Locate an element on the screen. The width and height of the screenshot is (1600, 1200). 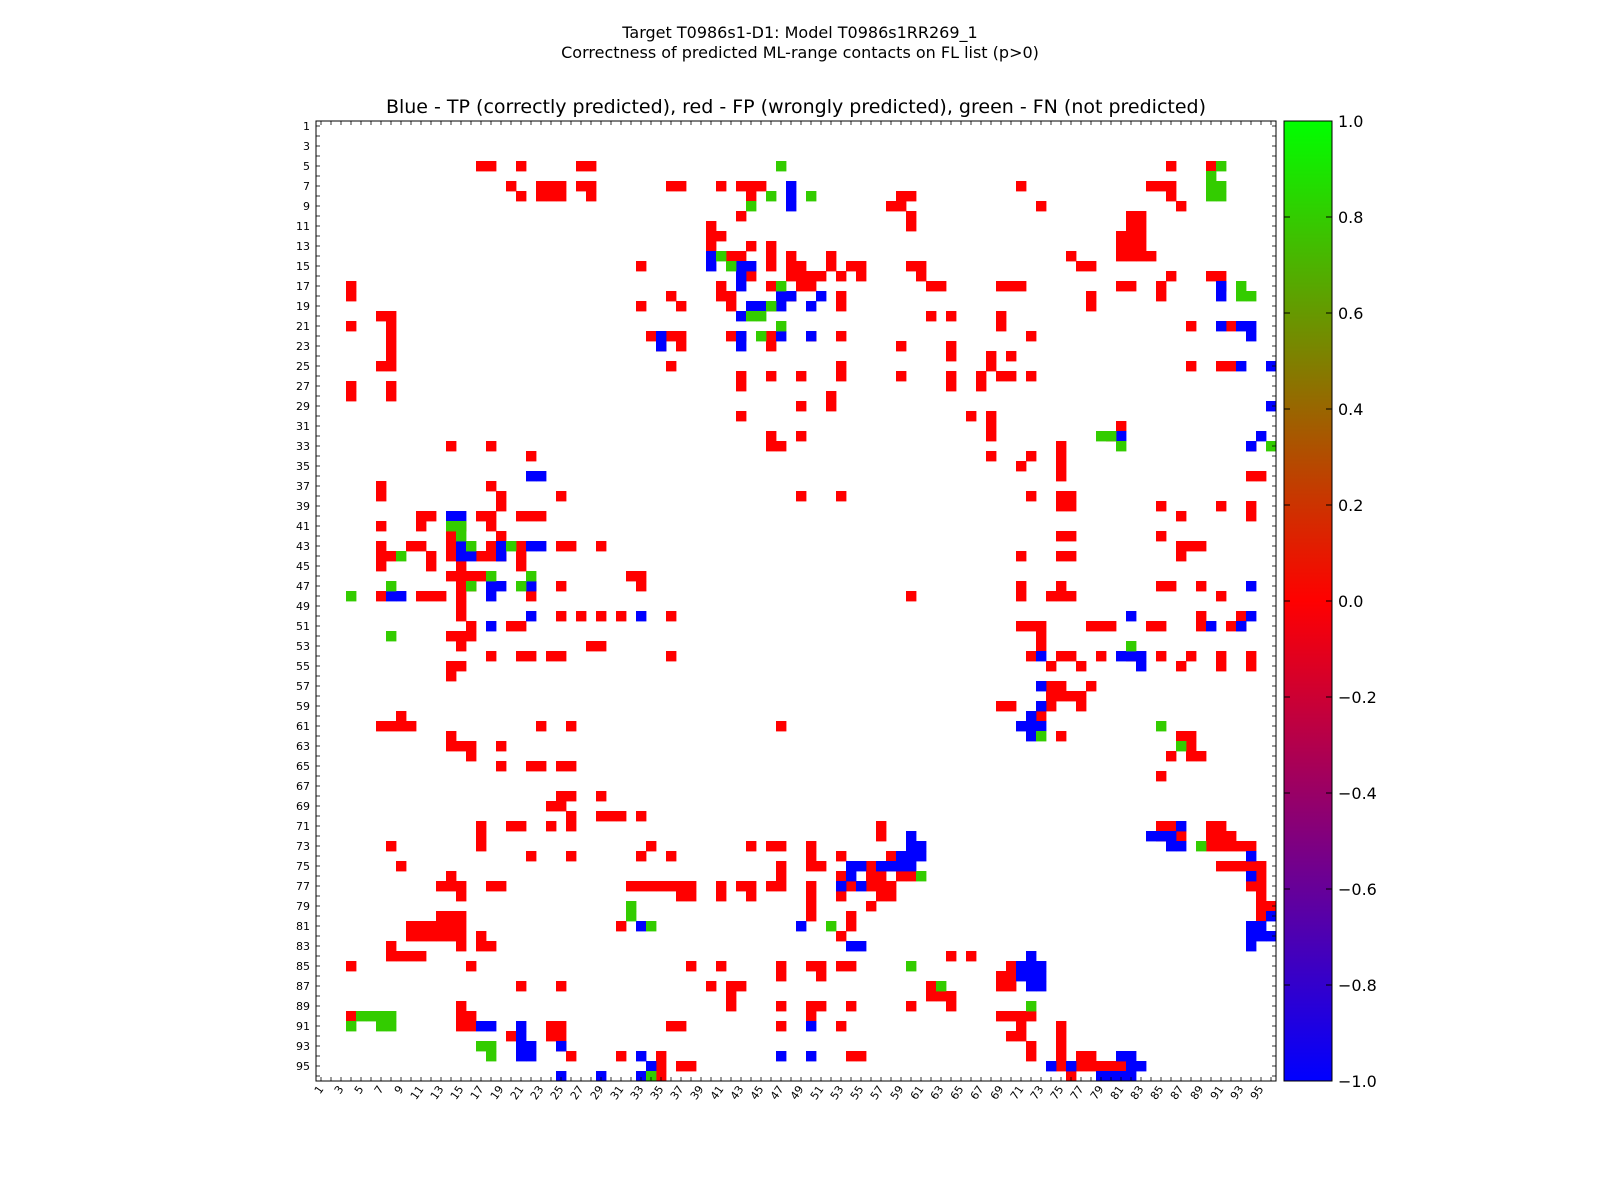
chart-title: Target T0986s1-D1: Model T0986s1RR269_1 is located at coordinates (799, 33).